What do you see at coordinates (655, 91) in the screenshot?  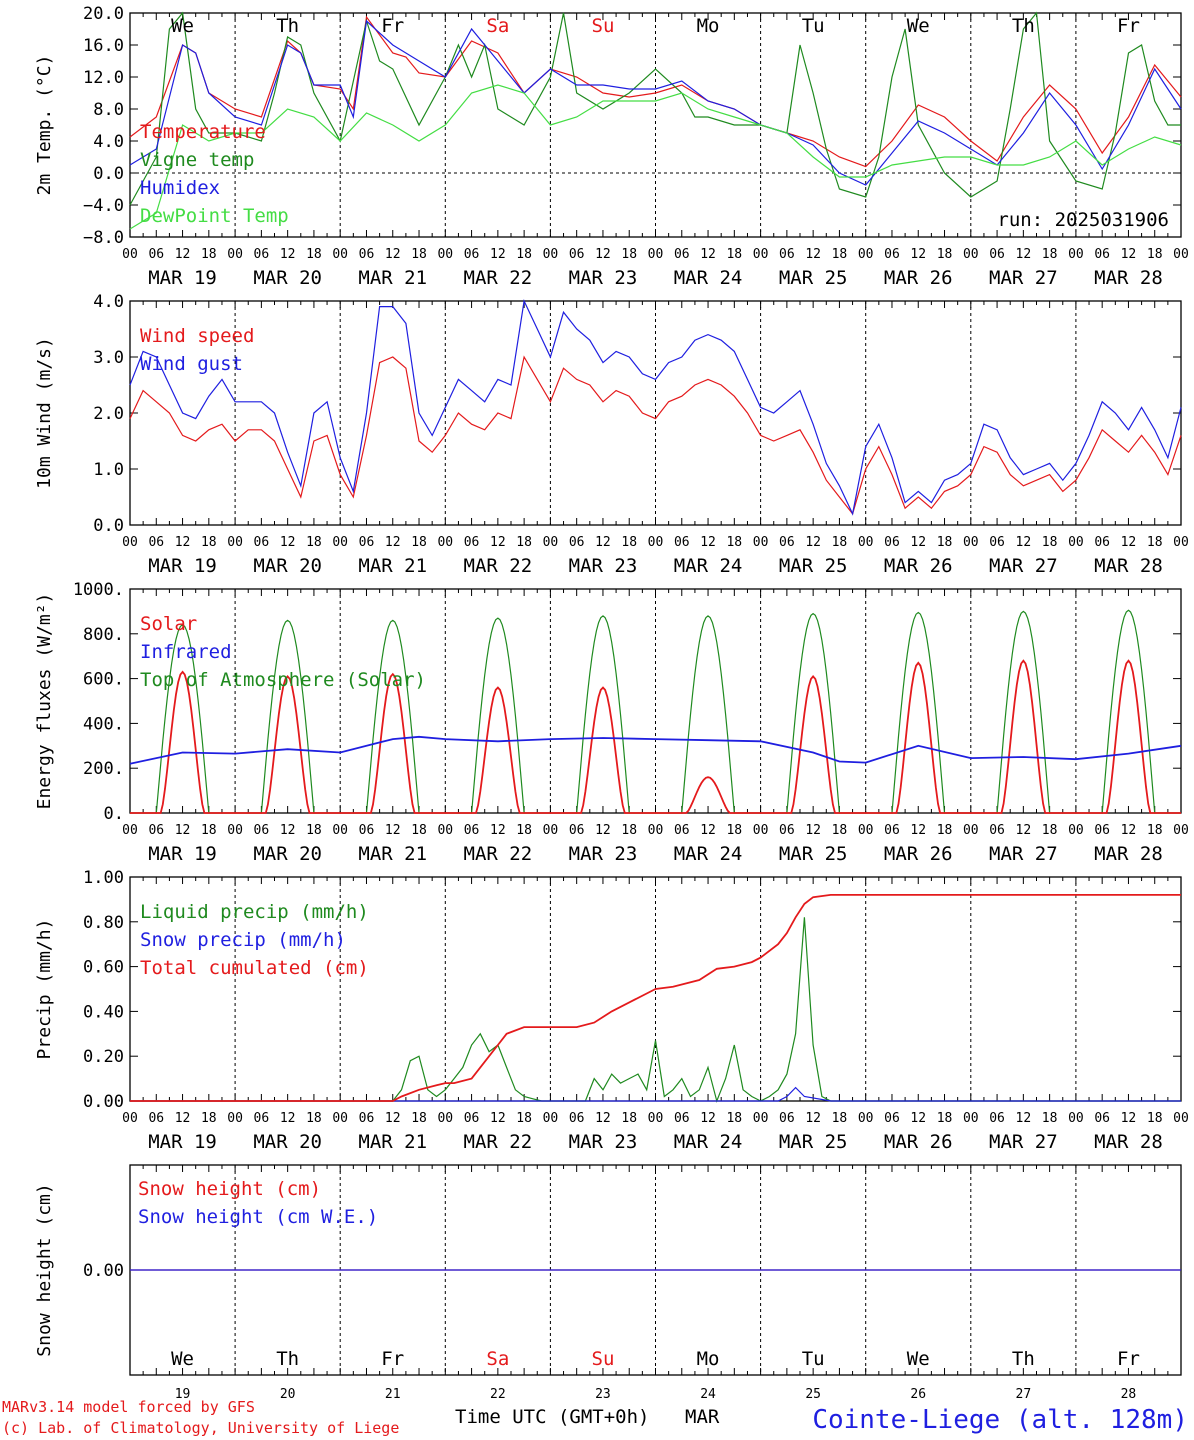 I see `series-temperature` at bounding box center [655, 91].